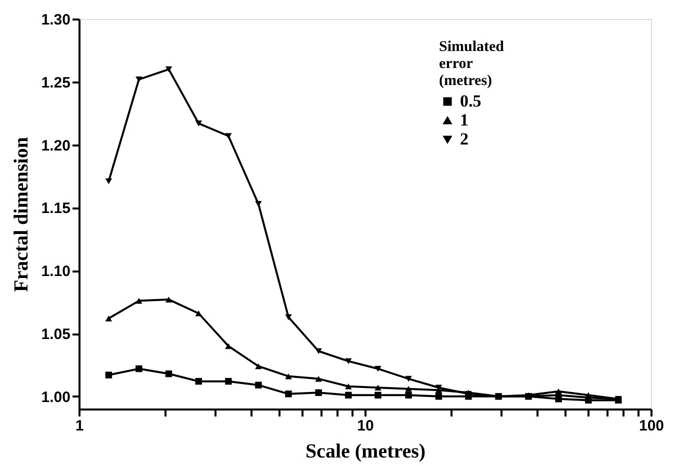  Describe the element at coordinates (55, 271) in the screenshot. I see `y-tick-label: 1.10` at that location.